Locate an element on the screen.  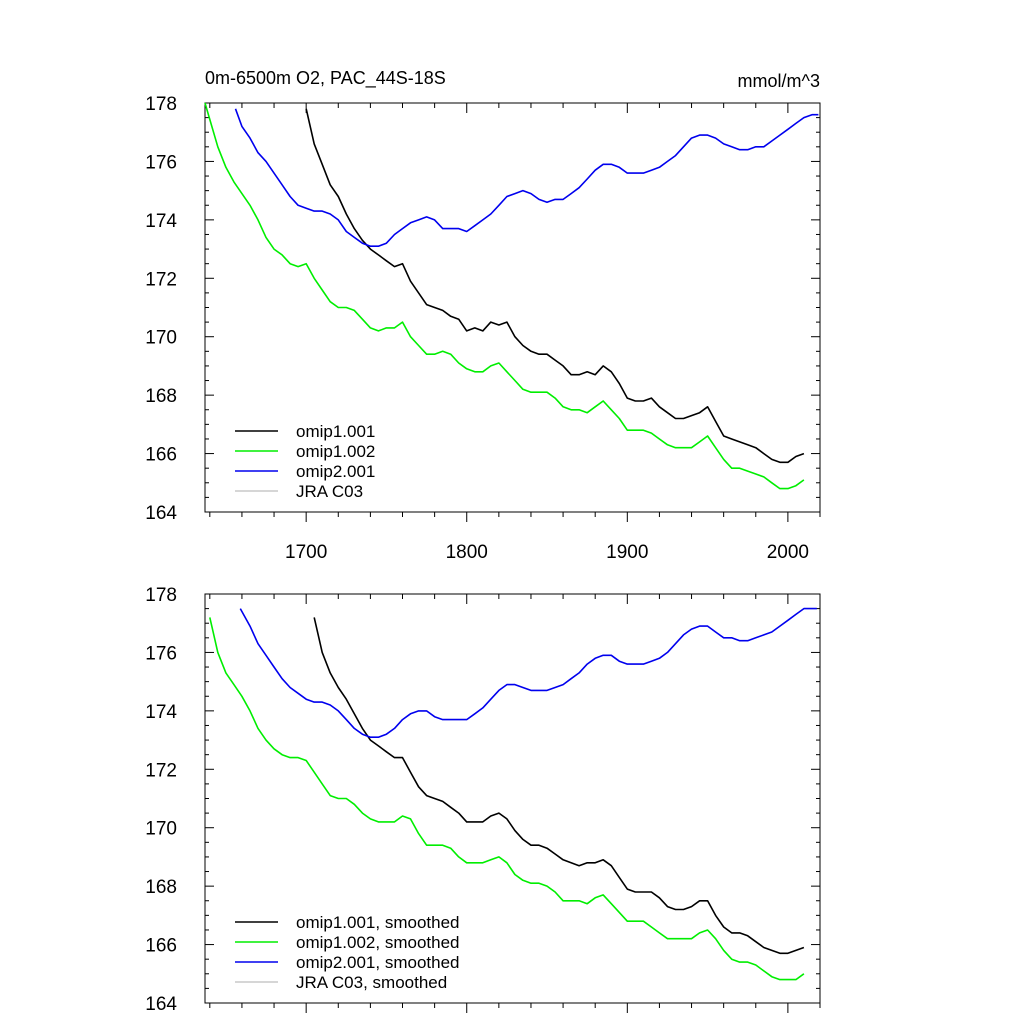
legend-label: JRA C03, smoothed is located at coordinates (371, 982).